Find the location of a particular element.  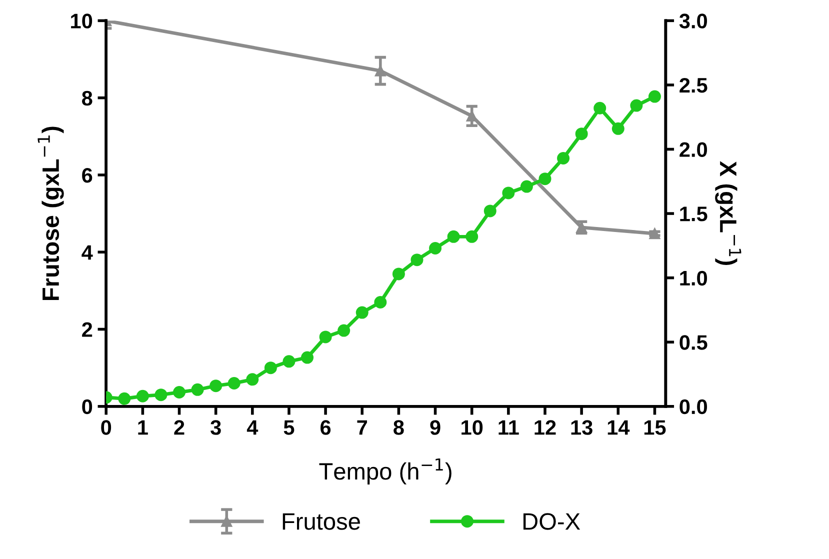

y2-tick-label: 2.5 is located at coordinates (694, 85).